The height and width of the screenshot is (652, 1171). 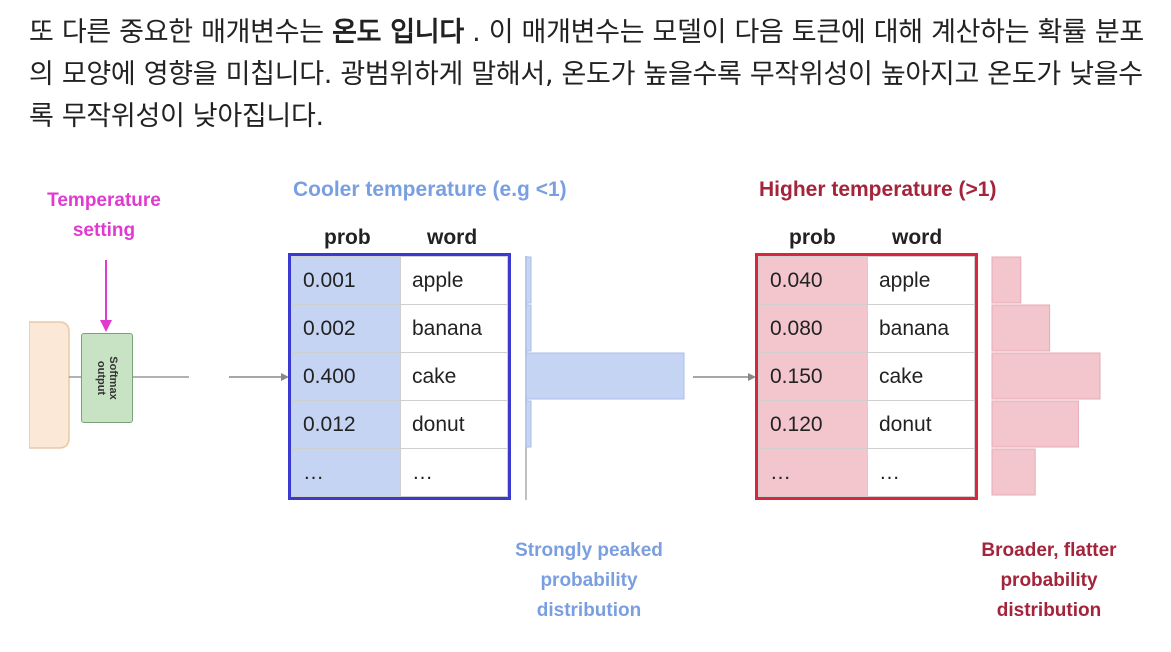 I want to click on softmax-label: Softmax output, so click(x=107, y=377).